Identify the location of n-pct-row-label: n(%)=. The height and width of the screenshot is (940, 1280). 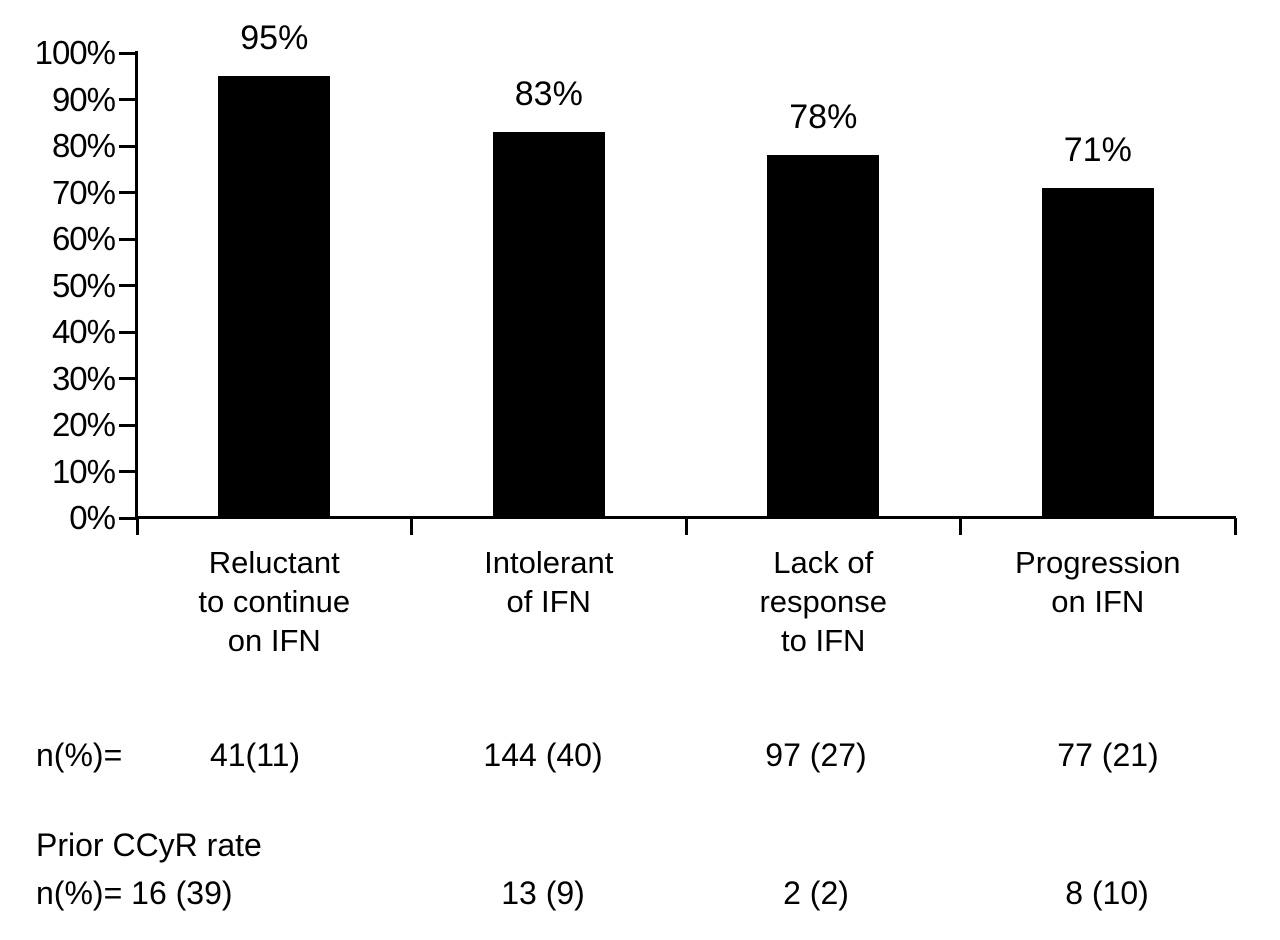
(79, 755).